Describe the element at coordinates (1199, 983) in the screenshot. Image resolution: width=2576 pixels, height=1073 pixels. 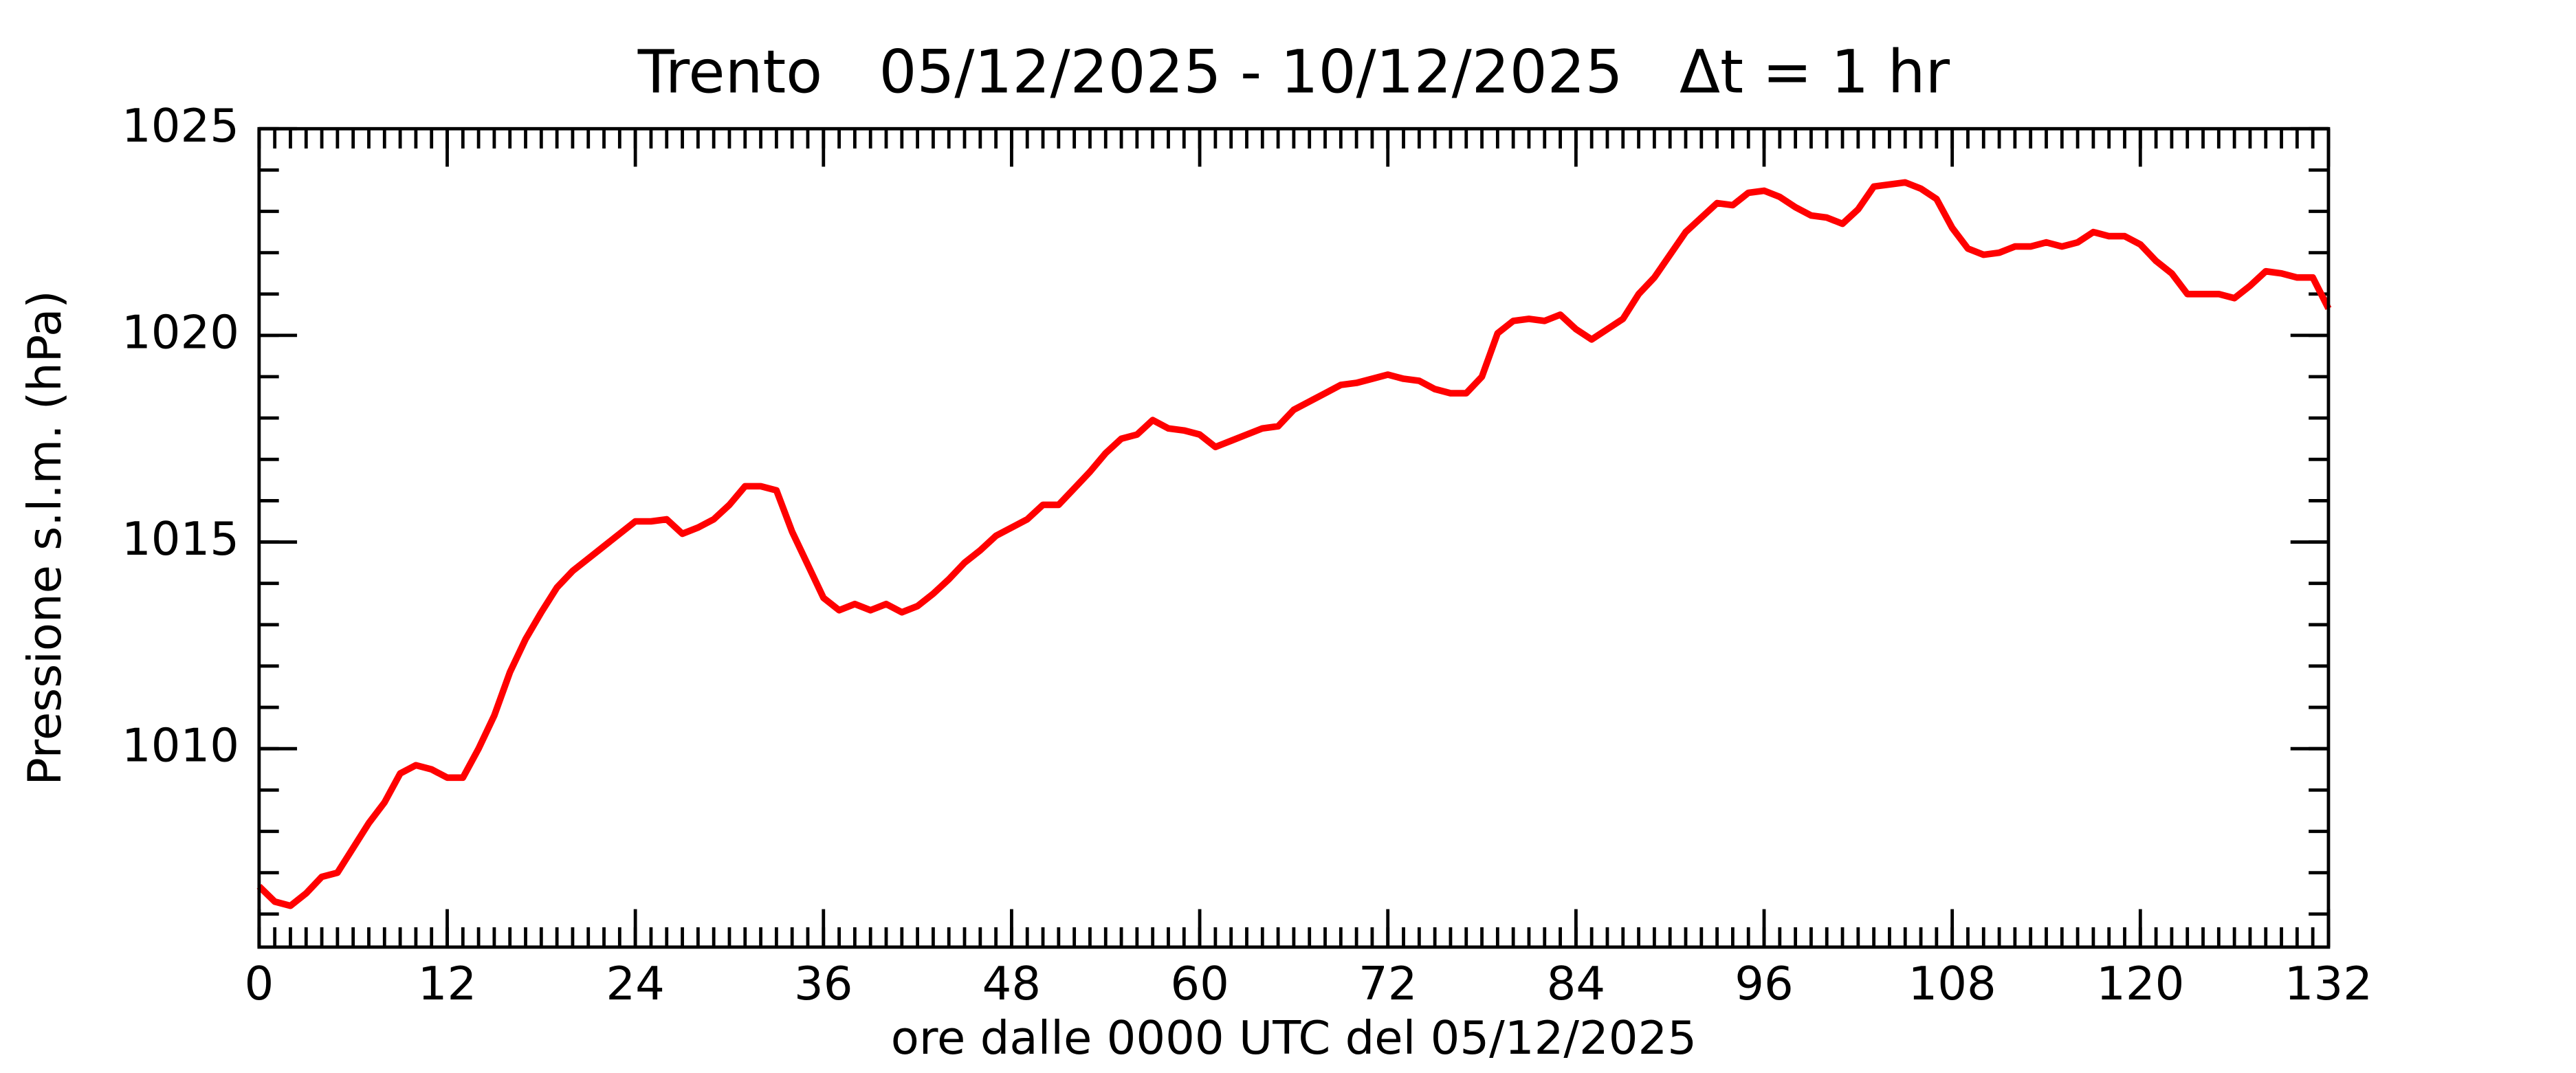
I see `x-tick-label: 60` at that location.